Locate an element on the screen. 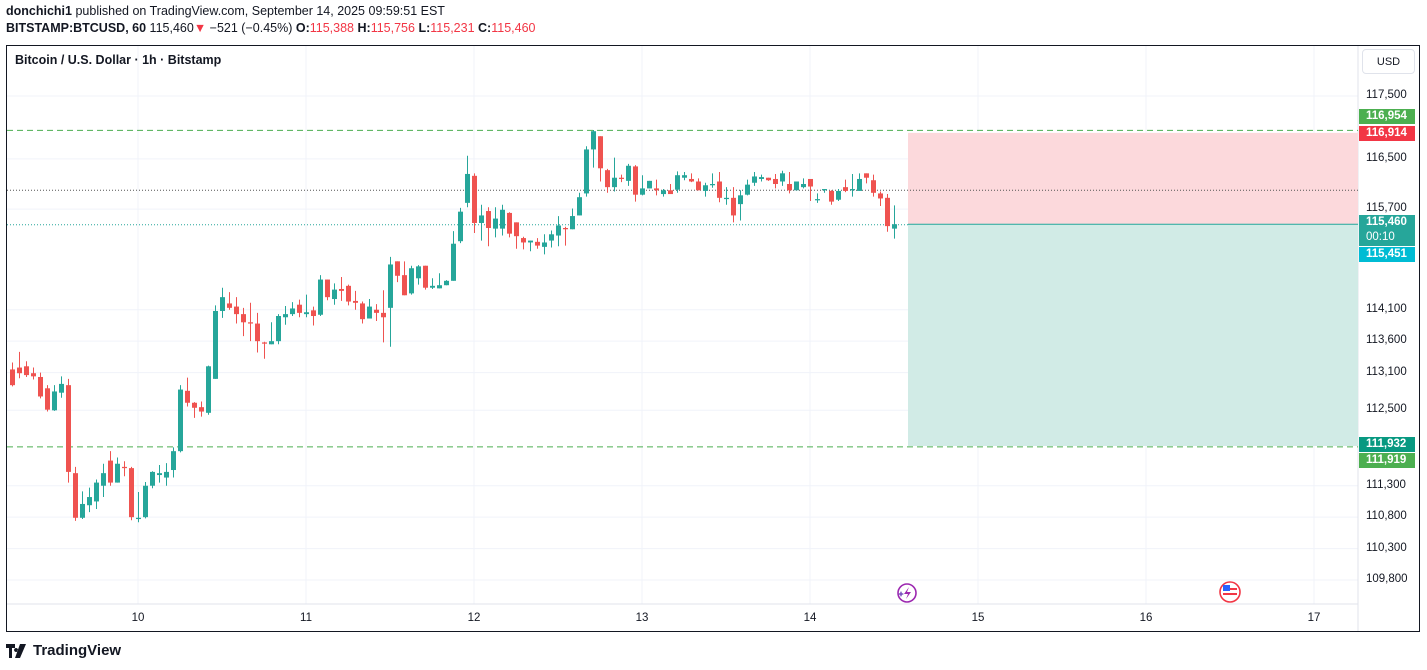 The height and width of the screenshot is (670, 1427). close-value: 115,460 is located at coordinates (513, 28).